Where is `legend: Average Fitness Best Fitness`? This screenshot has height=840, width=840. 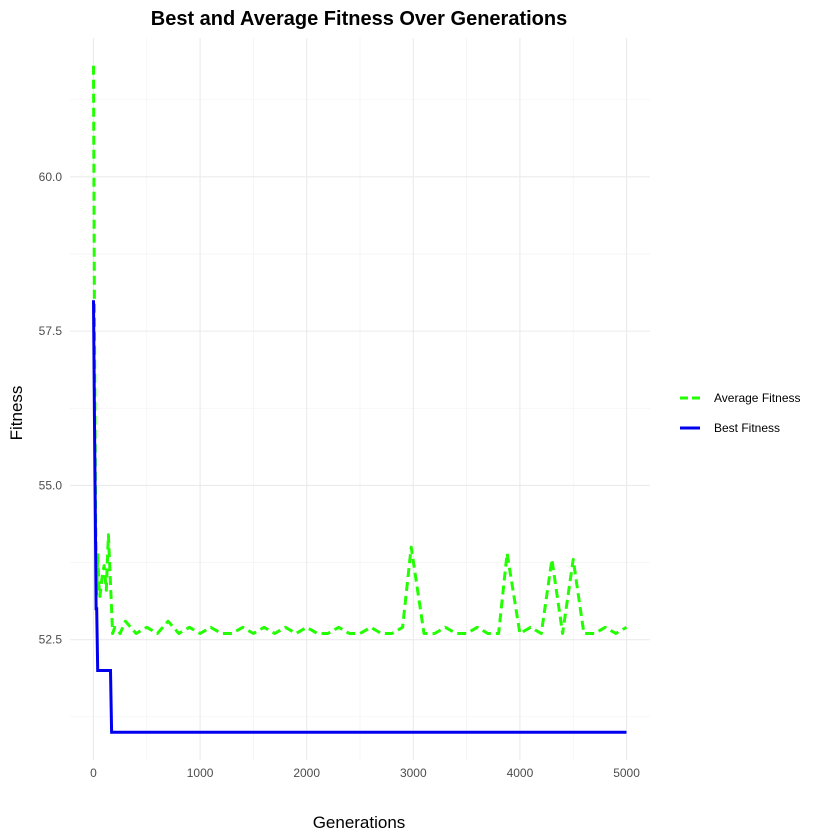
legend: Average Fitness Best Fitness is located at coordinates (740, 413).